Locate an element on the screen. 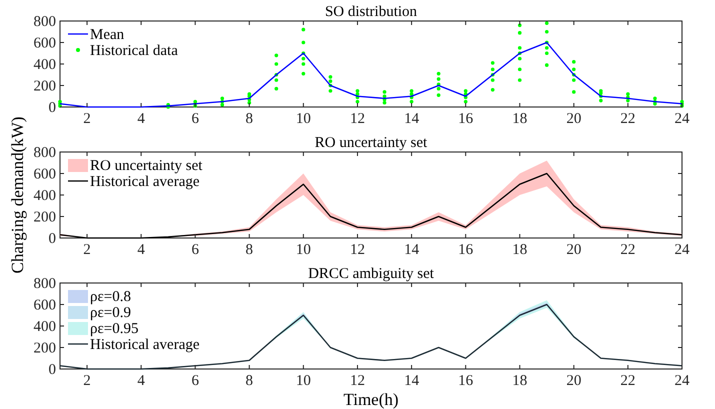 This screenshot has height=409, width=715. legend-label: Historical data is located at coordinates (134, 51).